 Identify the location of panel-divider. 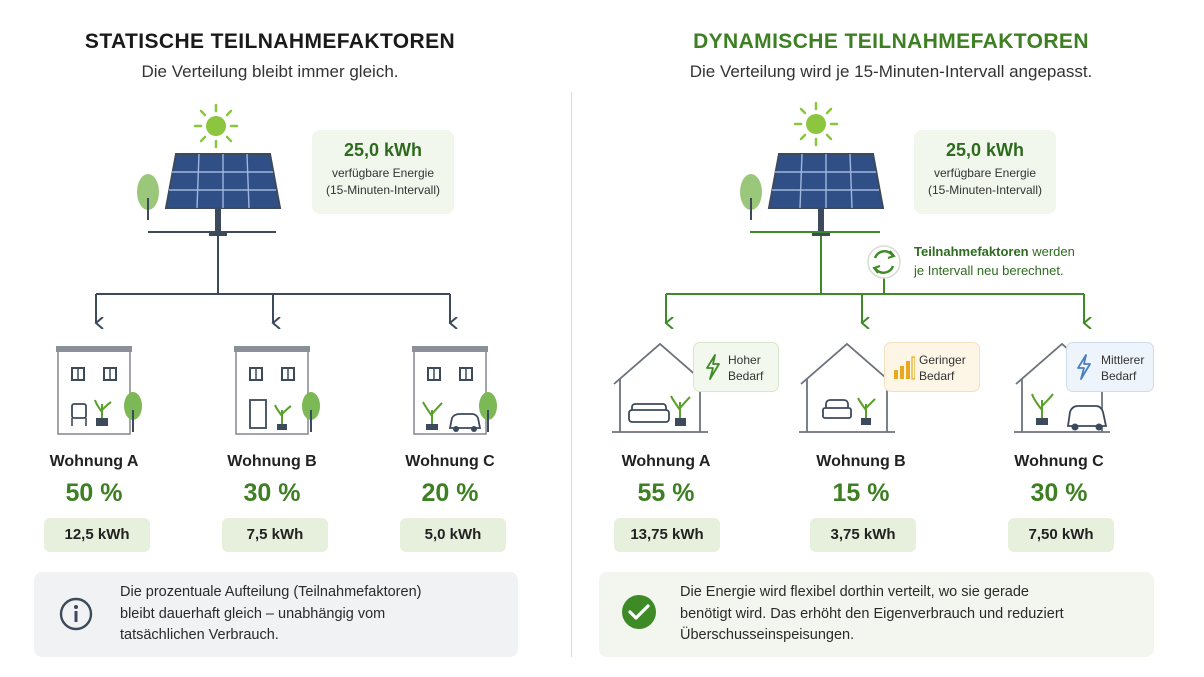
(571, 374).